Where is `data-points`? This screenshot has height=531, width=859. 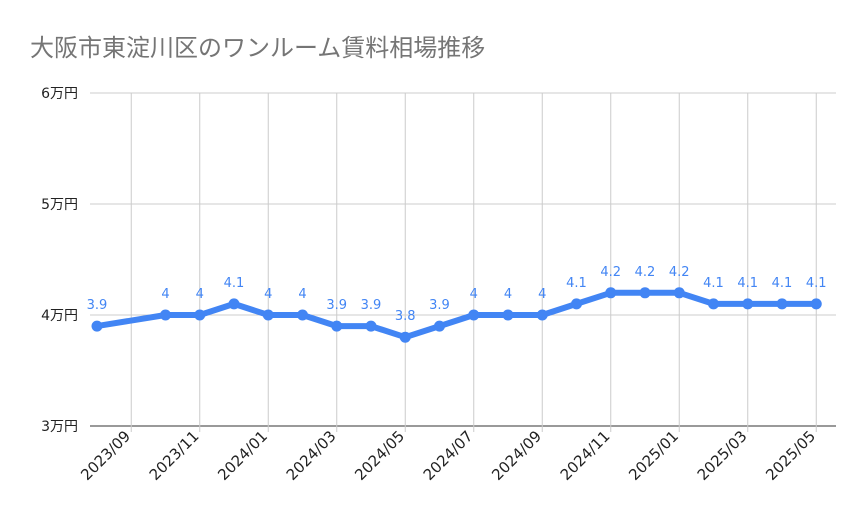
data-points is located at coordinates (456, 315).